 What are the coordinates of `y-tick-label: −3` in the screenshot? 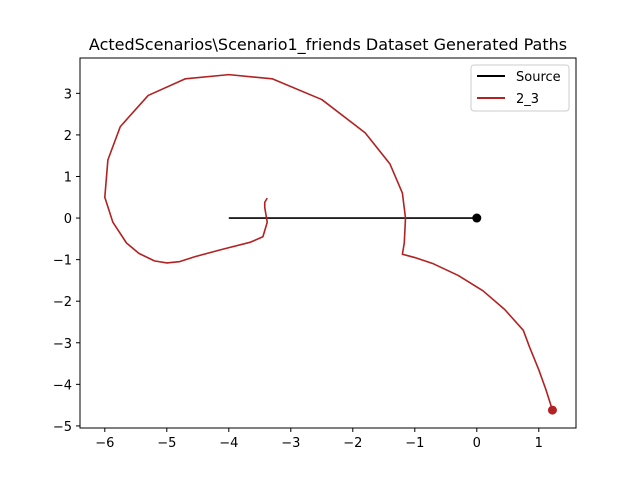 It's located at (62, 344).